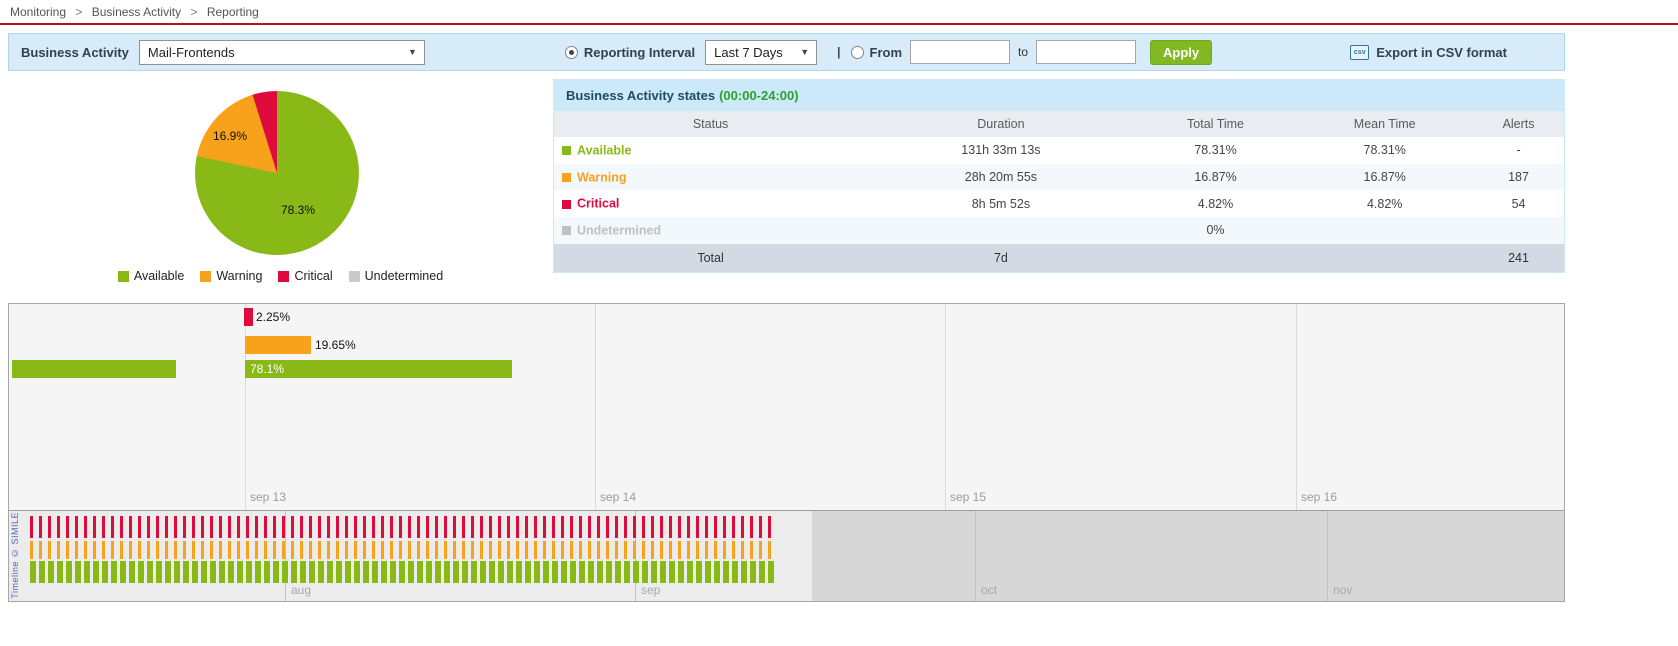  Describe the element at coordinates (1059, 95) in the screenshot. I see `states-panel-title: Business Activity states (00:00-24:00)` at that location.